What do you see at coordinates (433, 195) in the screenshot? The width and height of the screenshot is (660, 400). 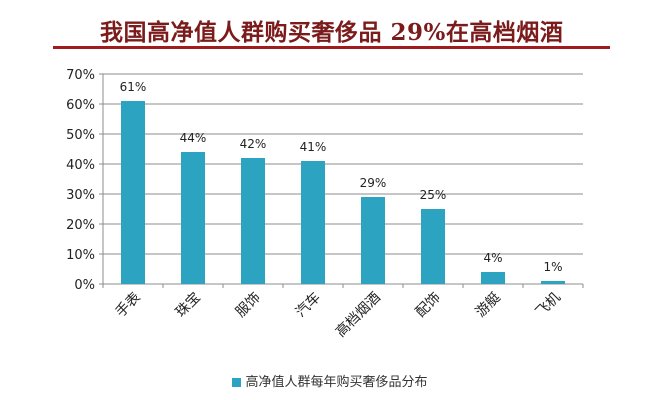 I see `data-label: 25%` at bounding box center [433, 195].